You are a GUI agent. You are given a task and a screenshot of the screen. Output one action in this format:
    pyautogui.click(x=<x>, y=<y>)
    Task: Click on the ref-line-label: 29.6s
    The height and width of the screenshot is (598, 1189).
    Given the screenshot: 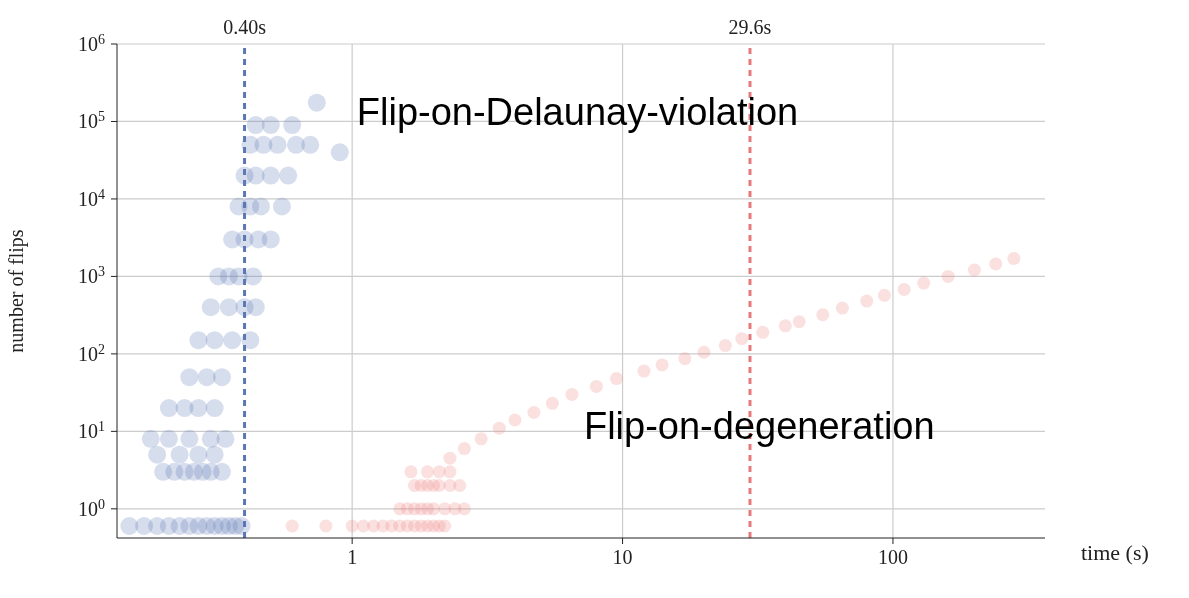 What is the action you would take?
    pyautogui.click(x=750, y=27)
    